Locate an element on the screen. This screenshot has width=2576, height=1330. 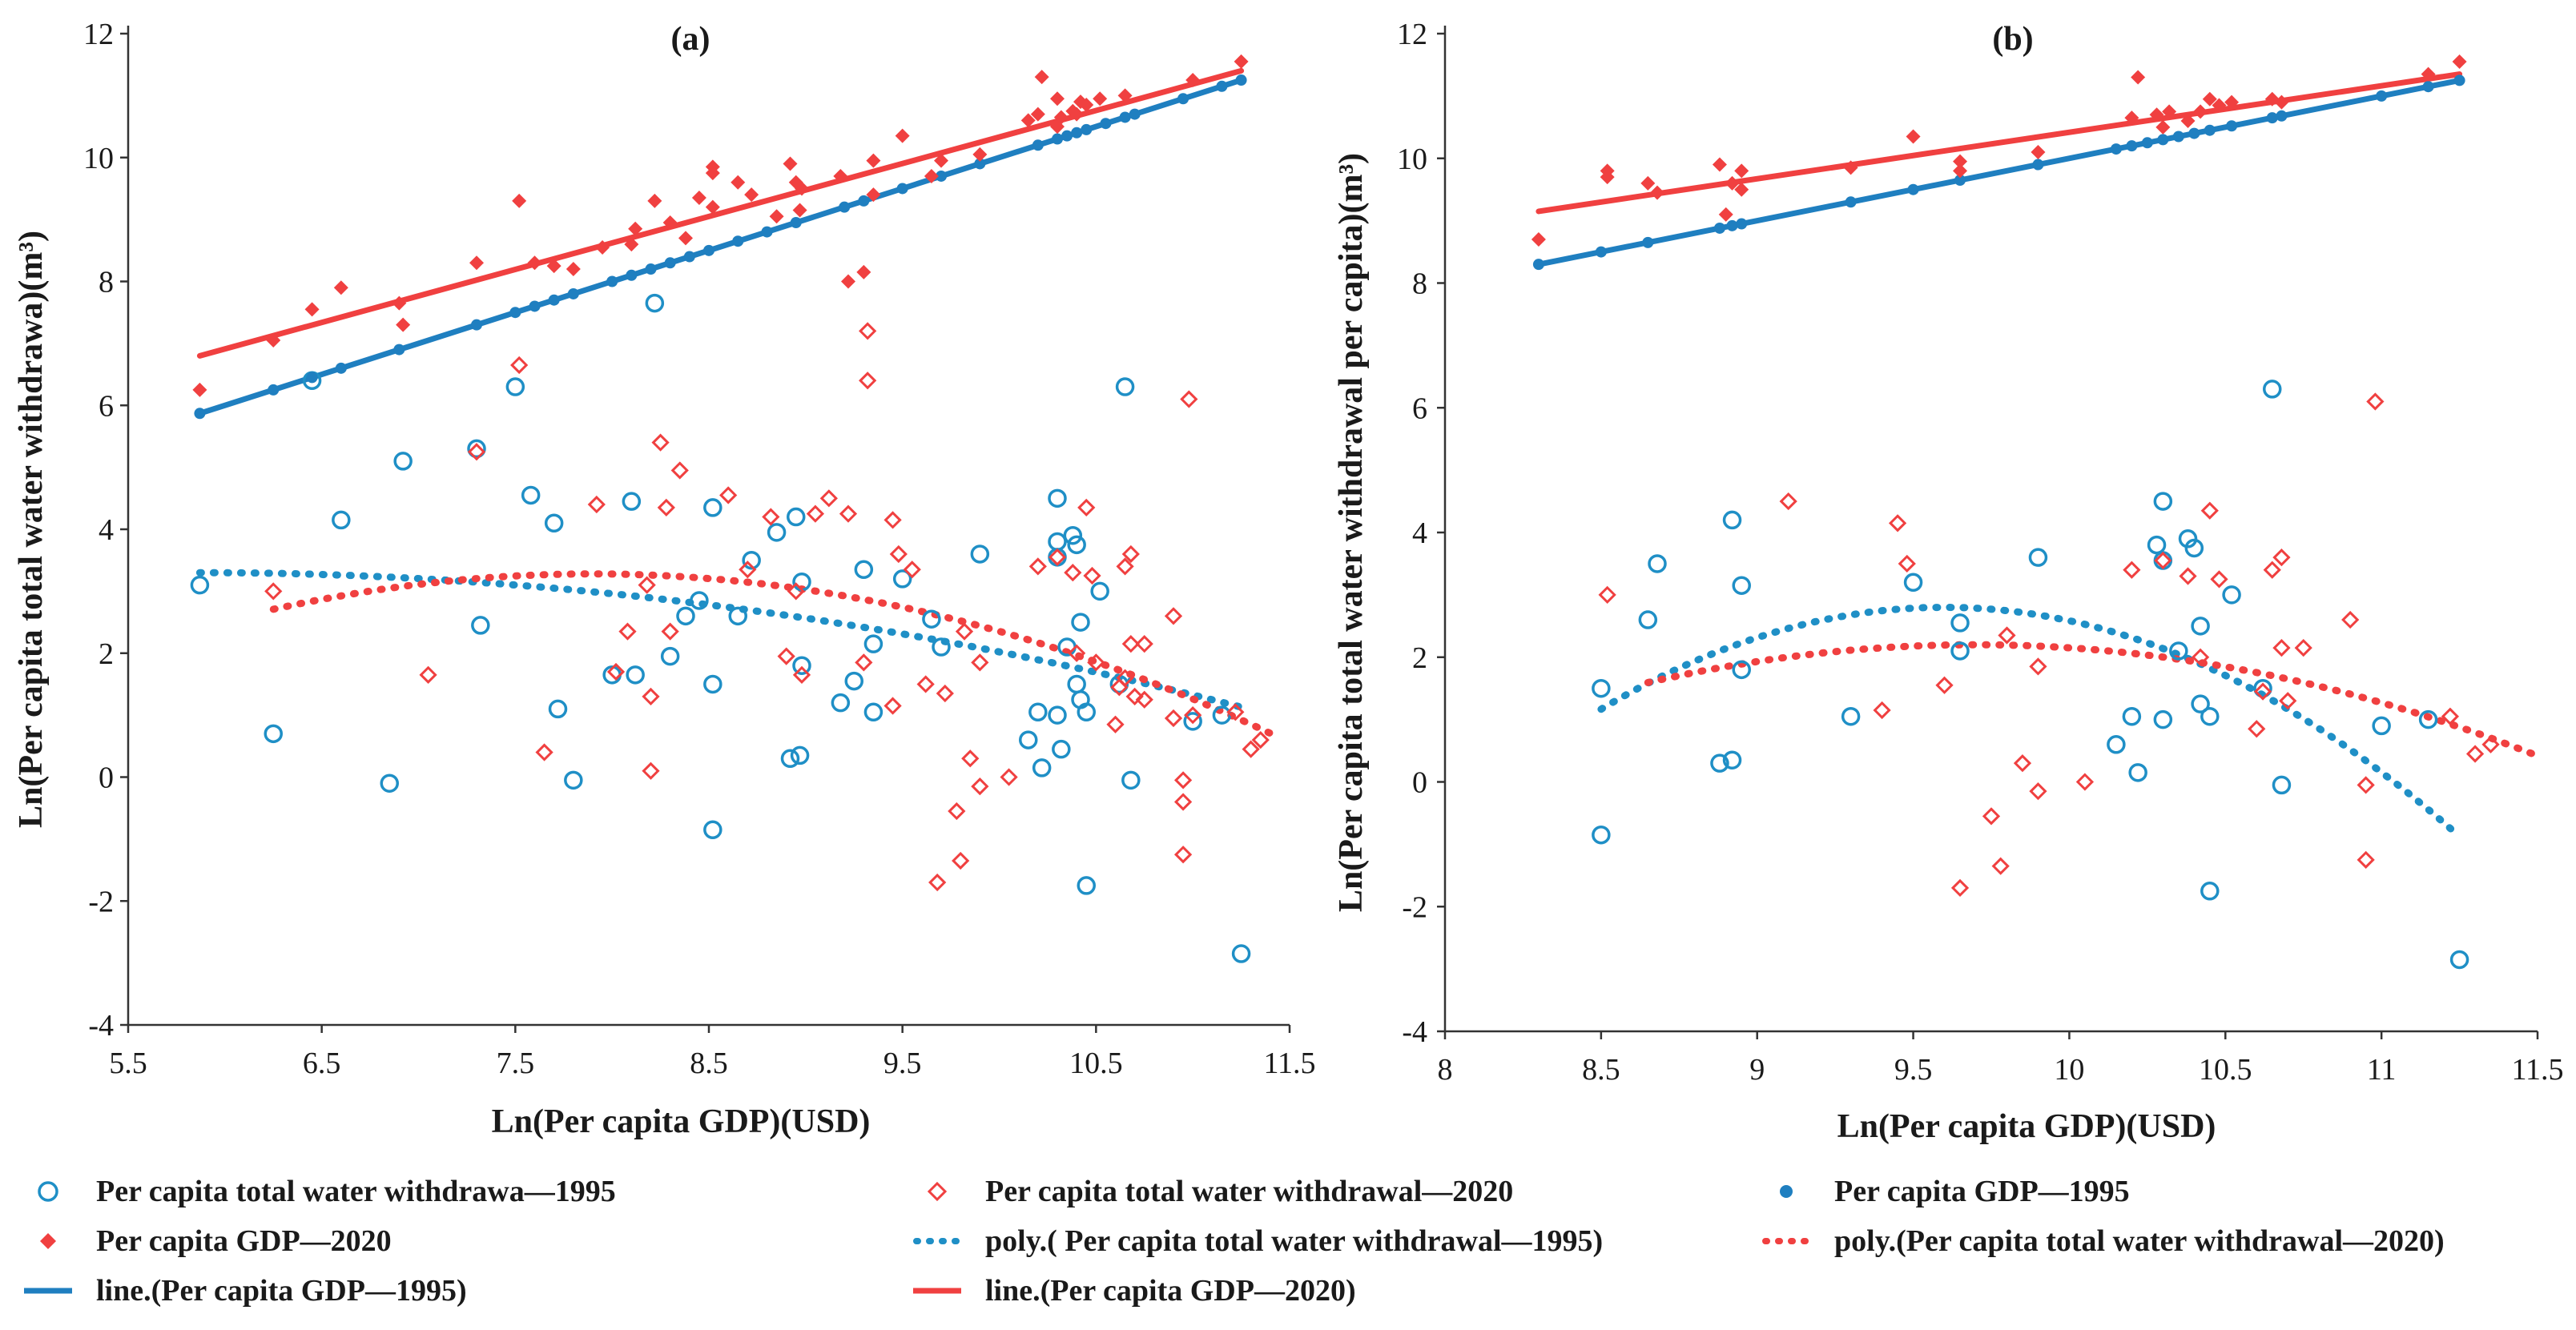
y-tick-label: 8 is located at coordinates (1420, 284).